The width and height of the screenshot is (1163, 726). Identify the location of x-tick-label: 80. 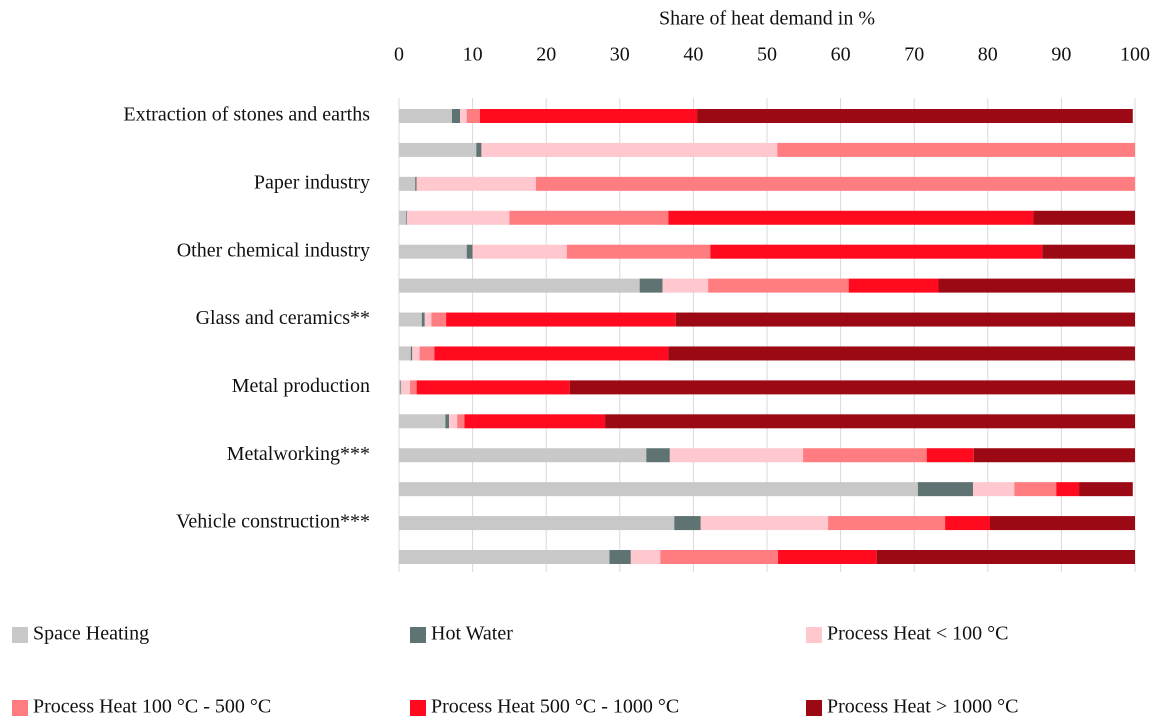
(988, 55).